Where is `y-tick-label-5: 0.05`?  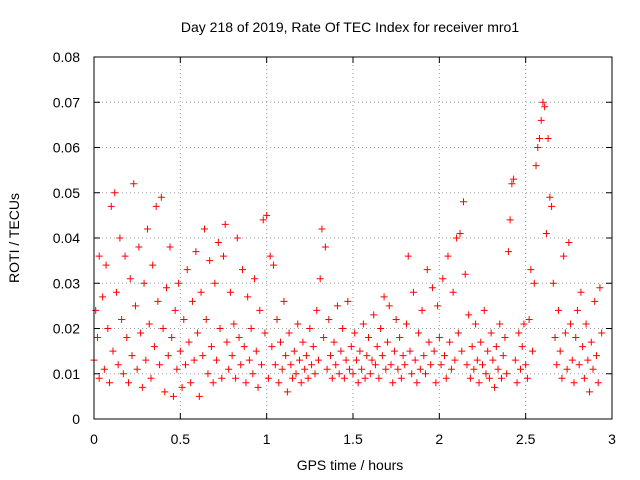 y-tick-label-5: 0.05 is located at coordinates (66, 193).